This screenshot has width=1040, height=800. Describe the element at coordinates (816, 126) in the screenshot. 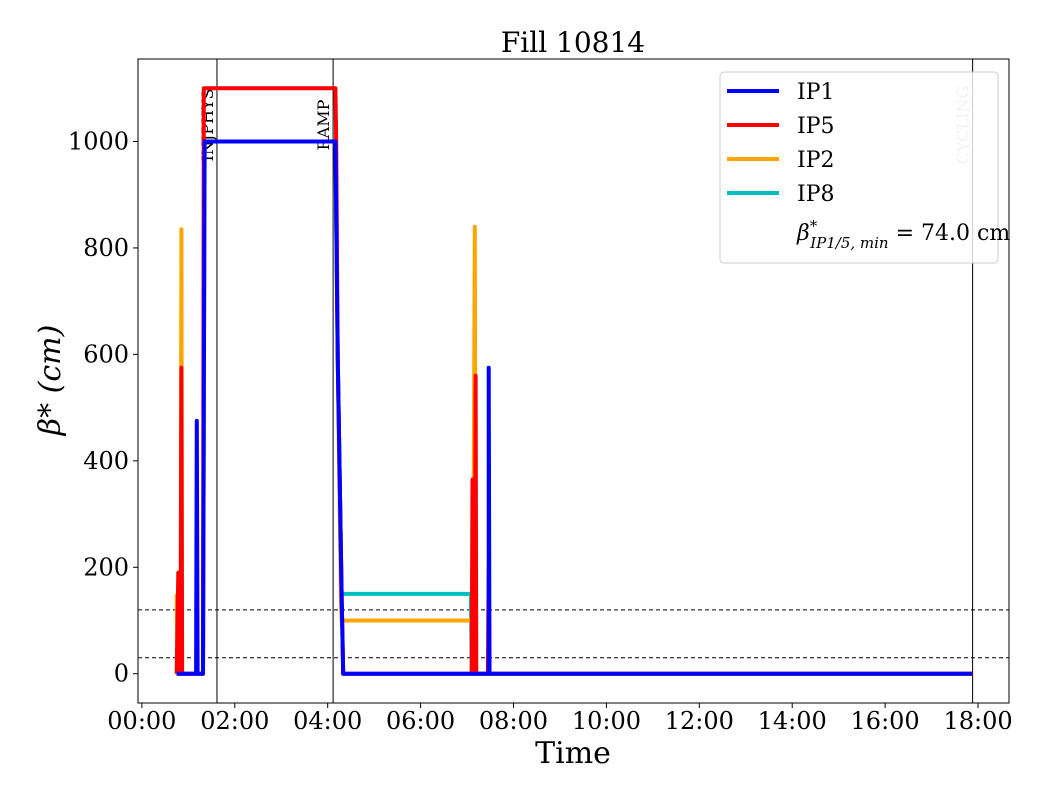

I see `legend-label: IP5` at that location.